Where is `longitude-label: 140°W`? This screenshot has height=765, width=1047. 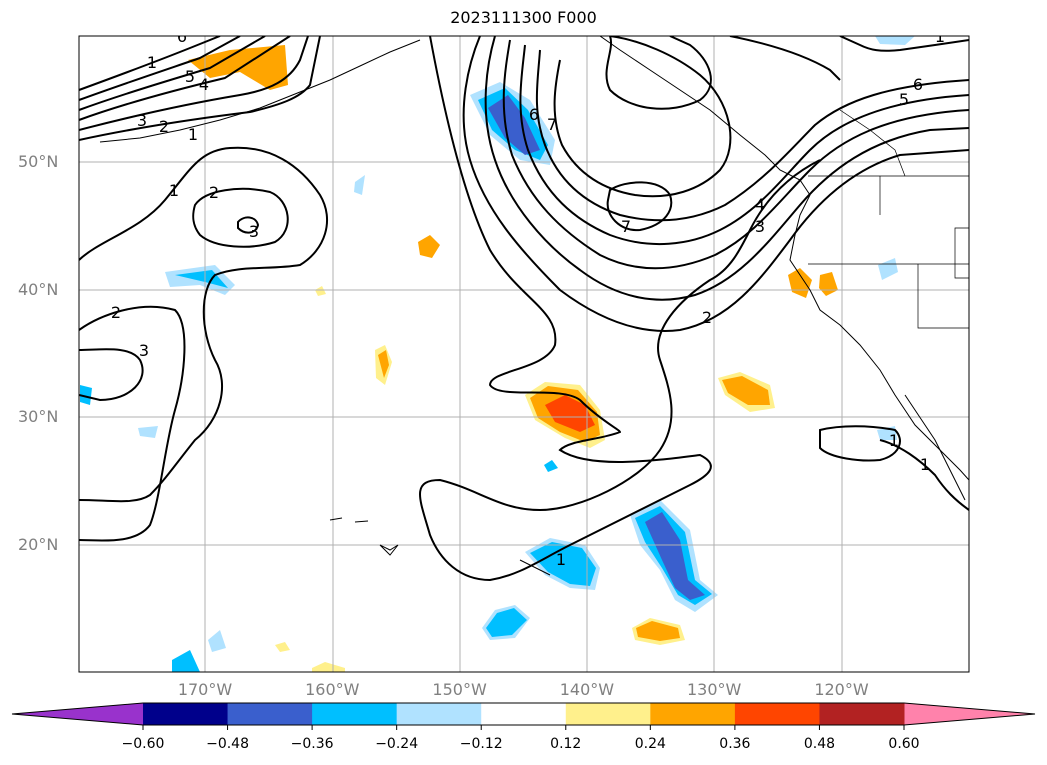 longitude-label: 140°W is located at coordinates (587, 689).